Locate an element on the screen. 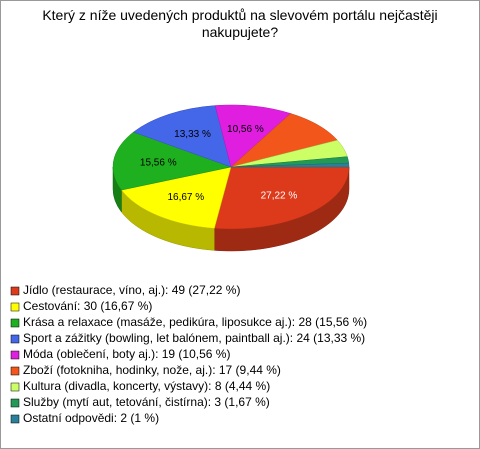 This screenshot has height=449, width=480. value-label: 27,22 % is located at coordinates (279, 196).